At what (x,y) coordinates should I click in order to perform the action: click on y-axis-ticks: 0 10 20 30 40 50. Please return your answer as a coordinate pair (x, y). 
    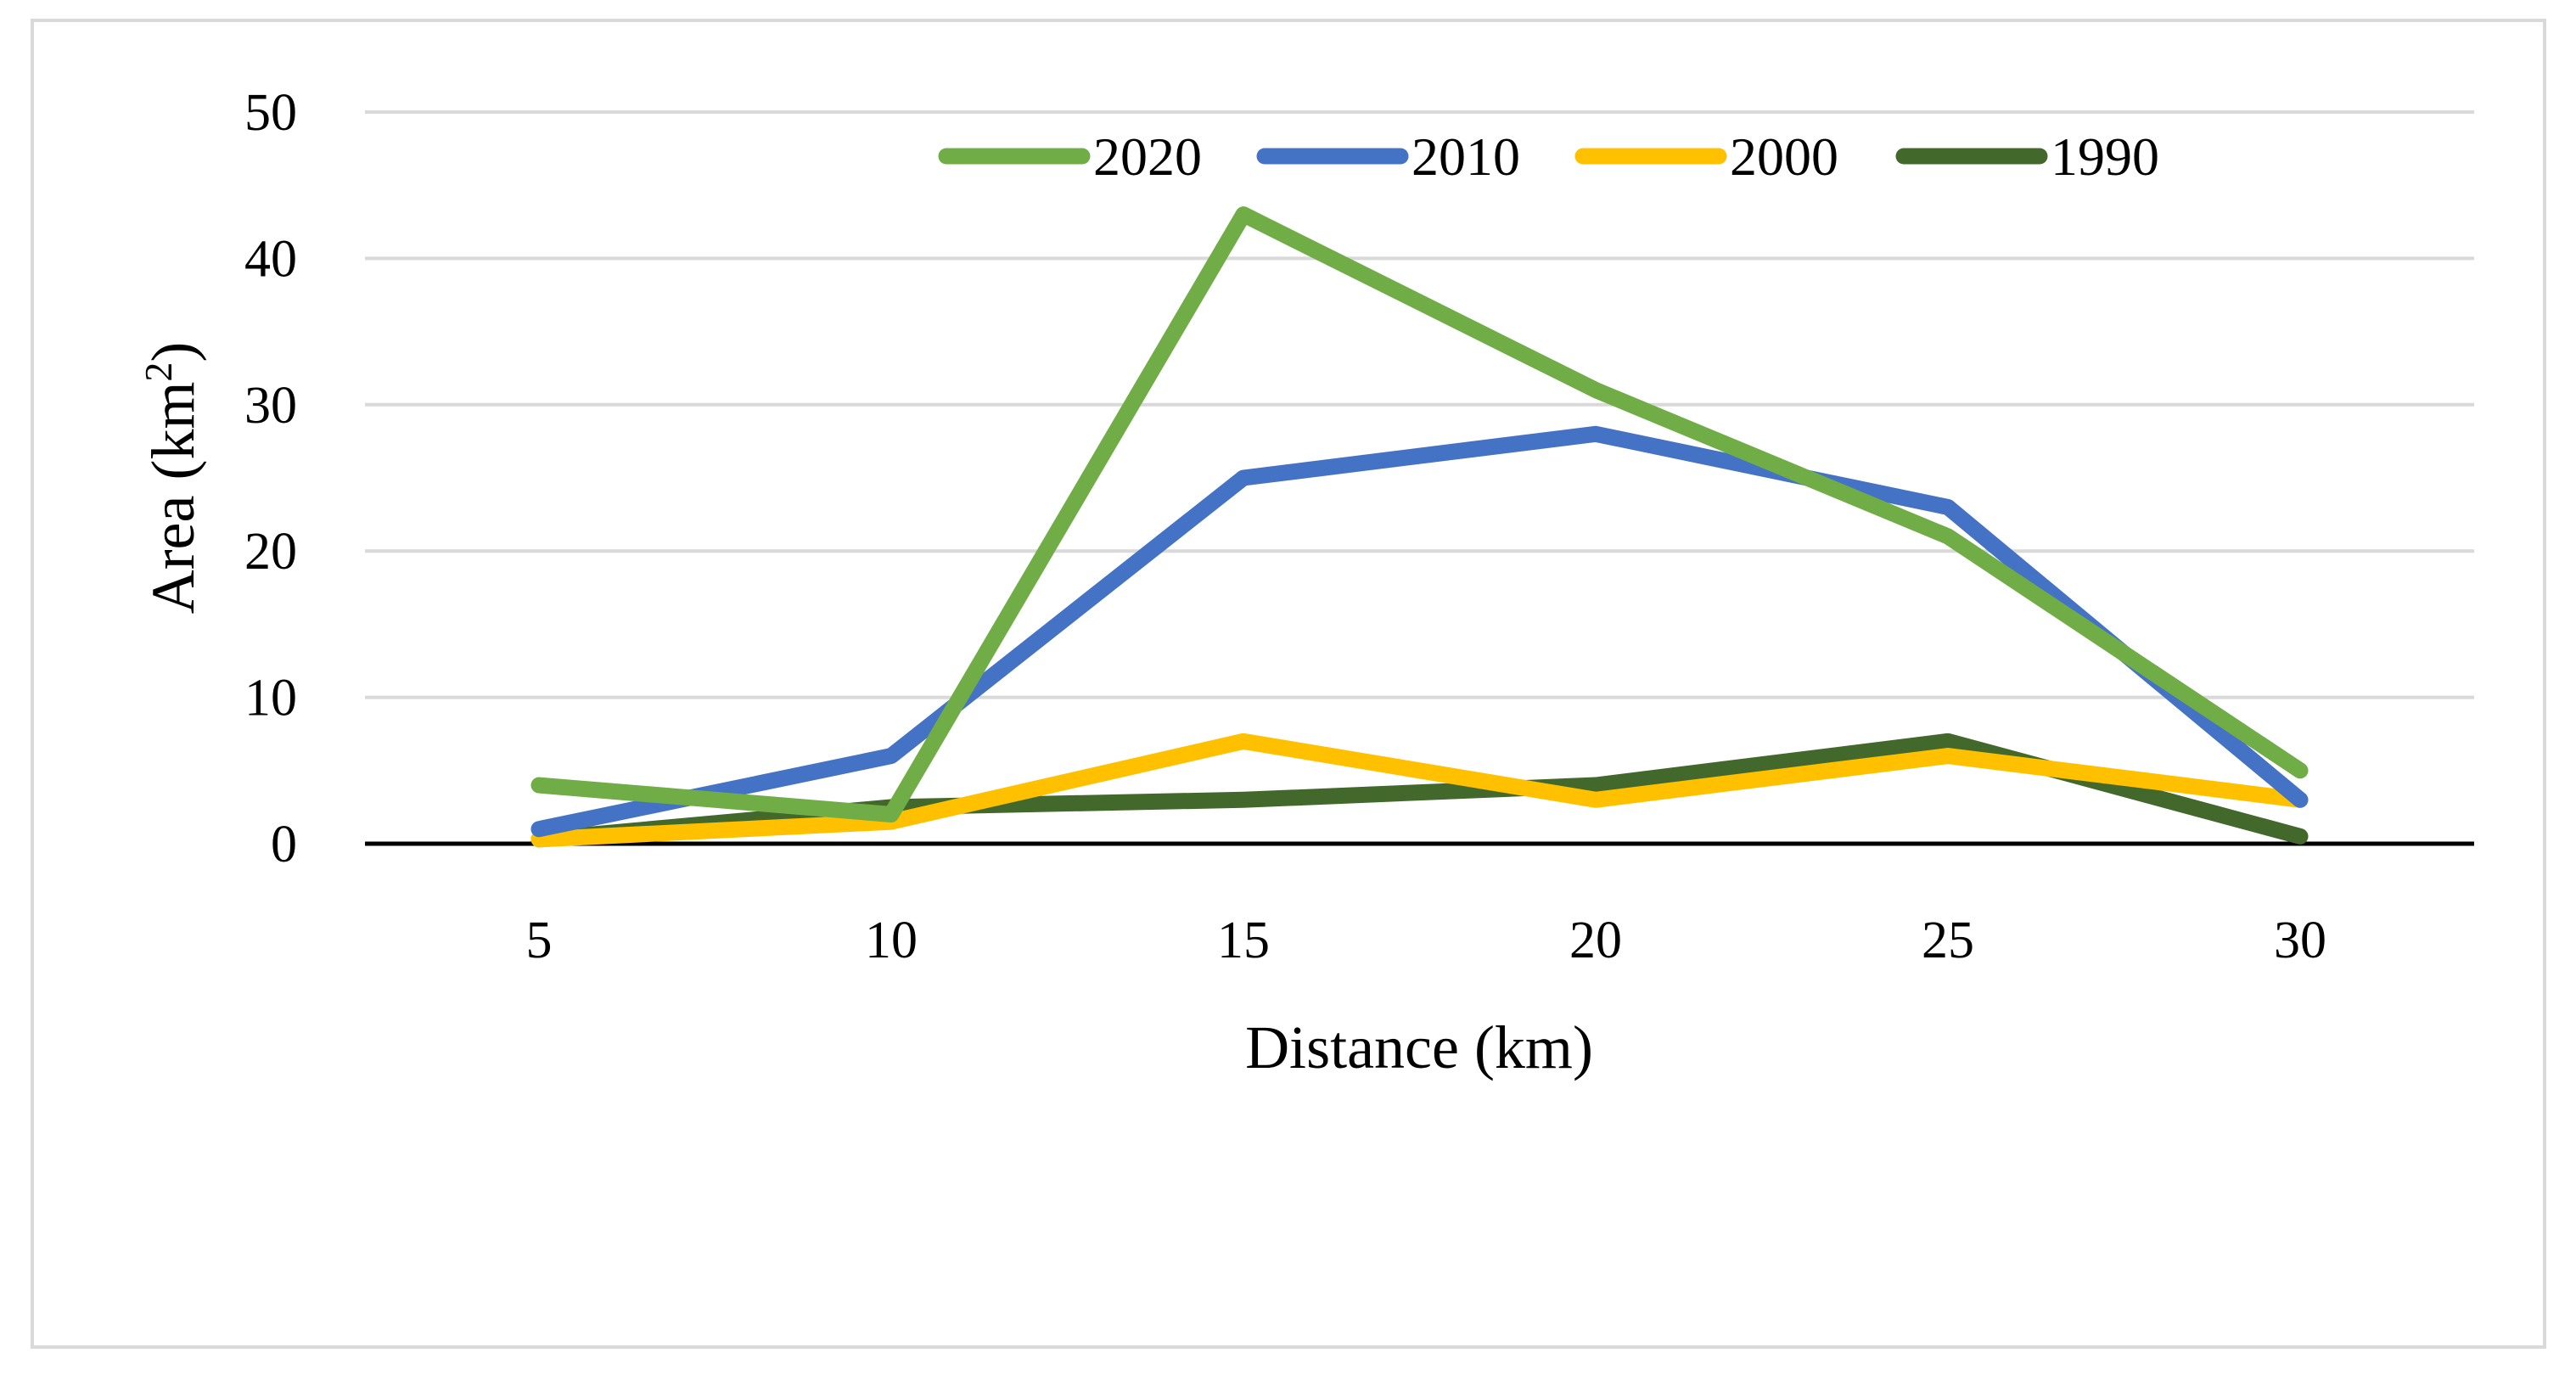
    Looking at the image, I should click on (270, 478).